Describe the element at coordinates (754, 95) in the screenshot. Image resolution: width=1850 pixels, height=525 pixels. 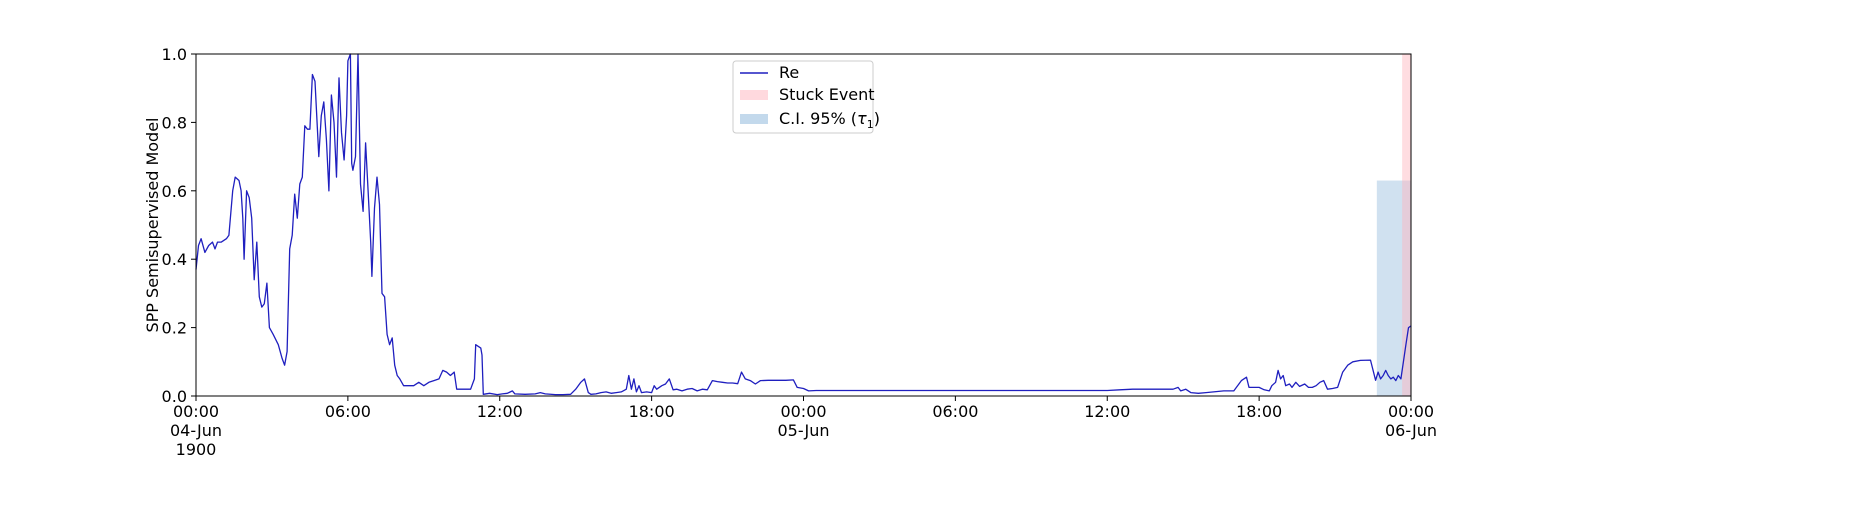
I see `legend-swatch-stuck-event` at that location.